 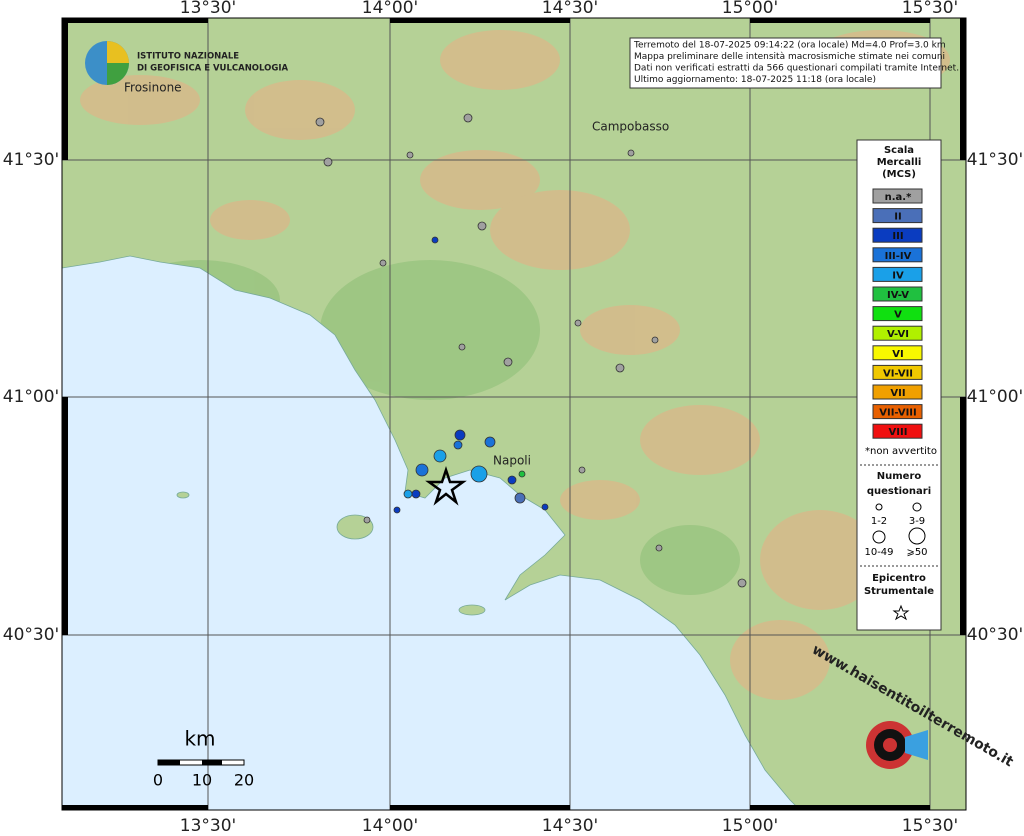 What do you see at coordinates (512, 461) in the screenshot?
I see `place-label: Napoli` at bounding box center [512, 461].